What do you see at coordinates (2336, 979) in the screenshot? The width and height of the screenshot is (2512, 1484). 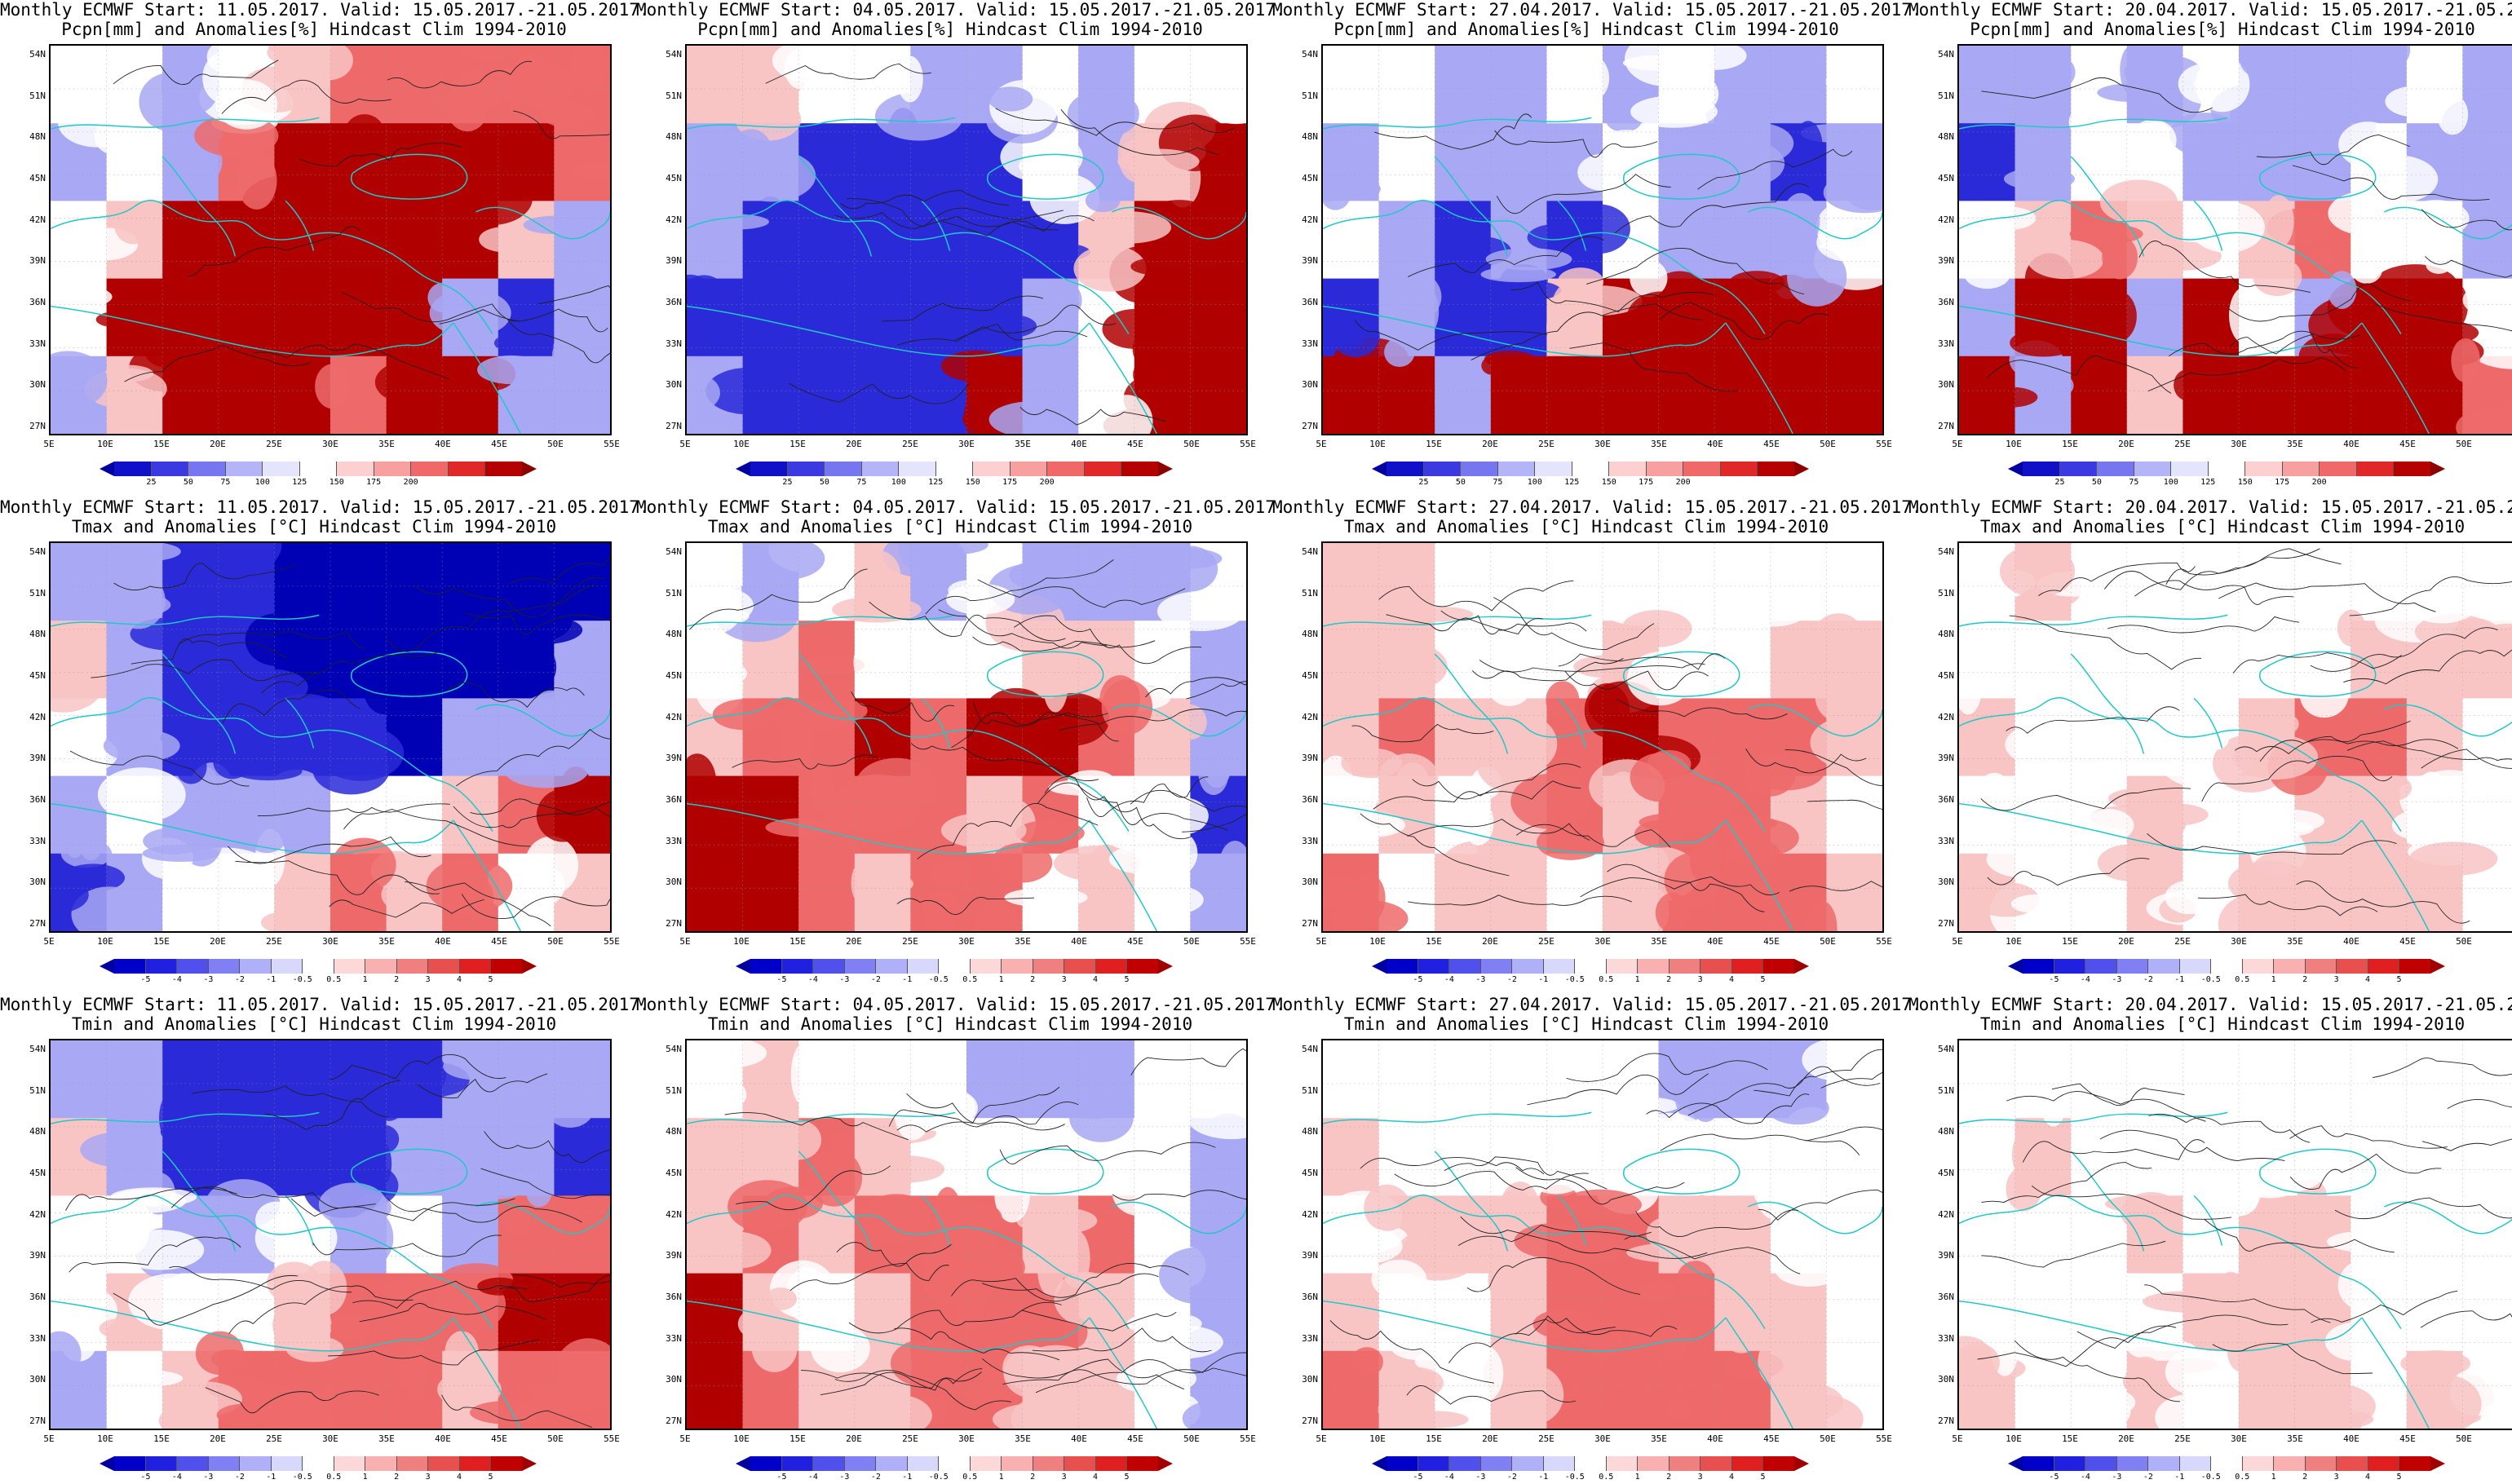 I see `colorbar-label: 3` at bounding box center [2336, 979].